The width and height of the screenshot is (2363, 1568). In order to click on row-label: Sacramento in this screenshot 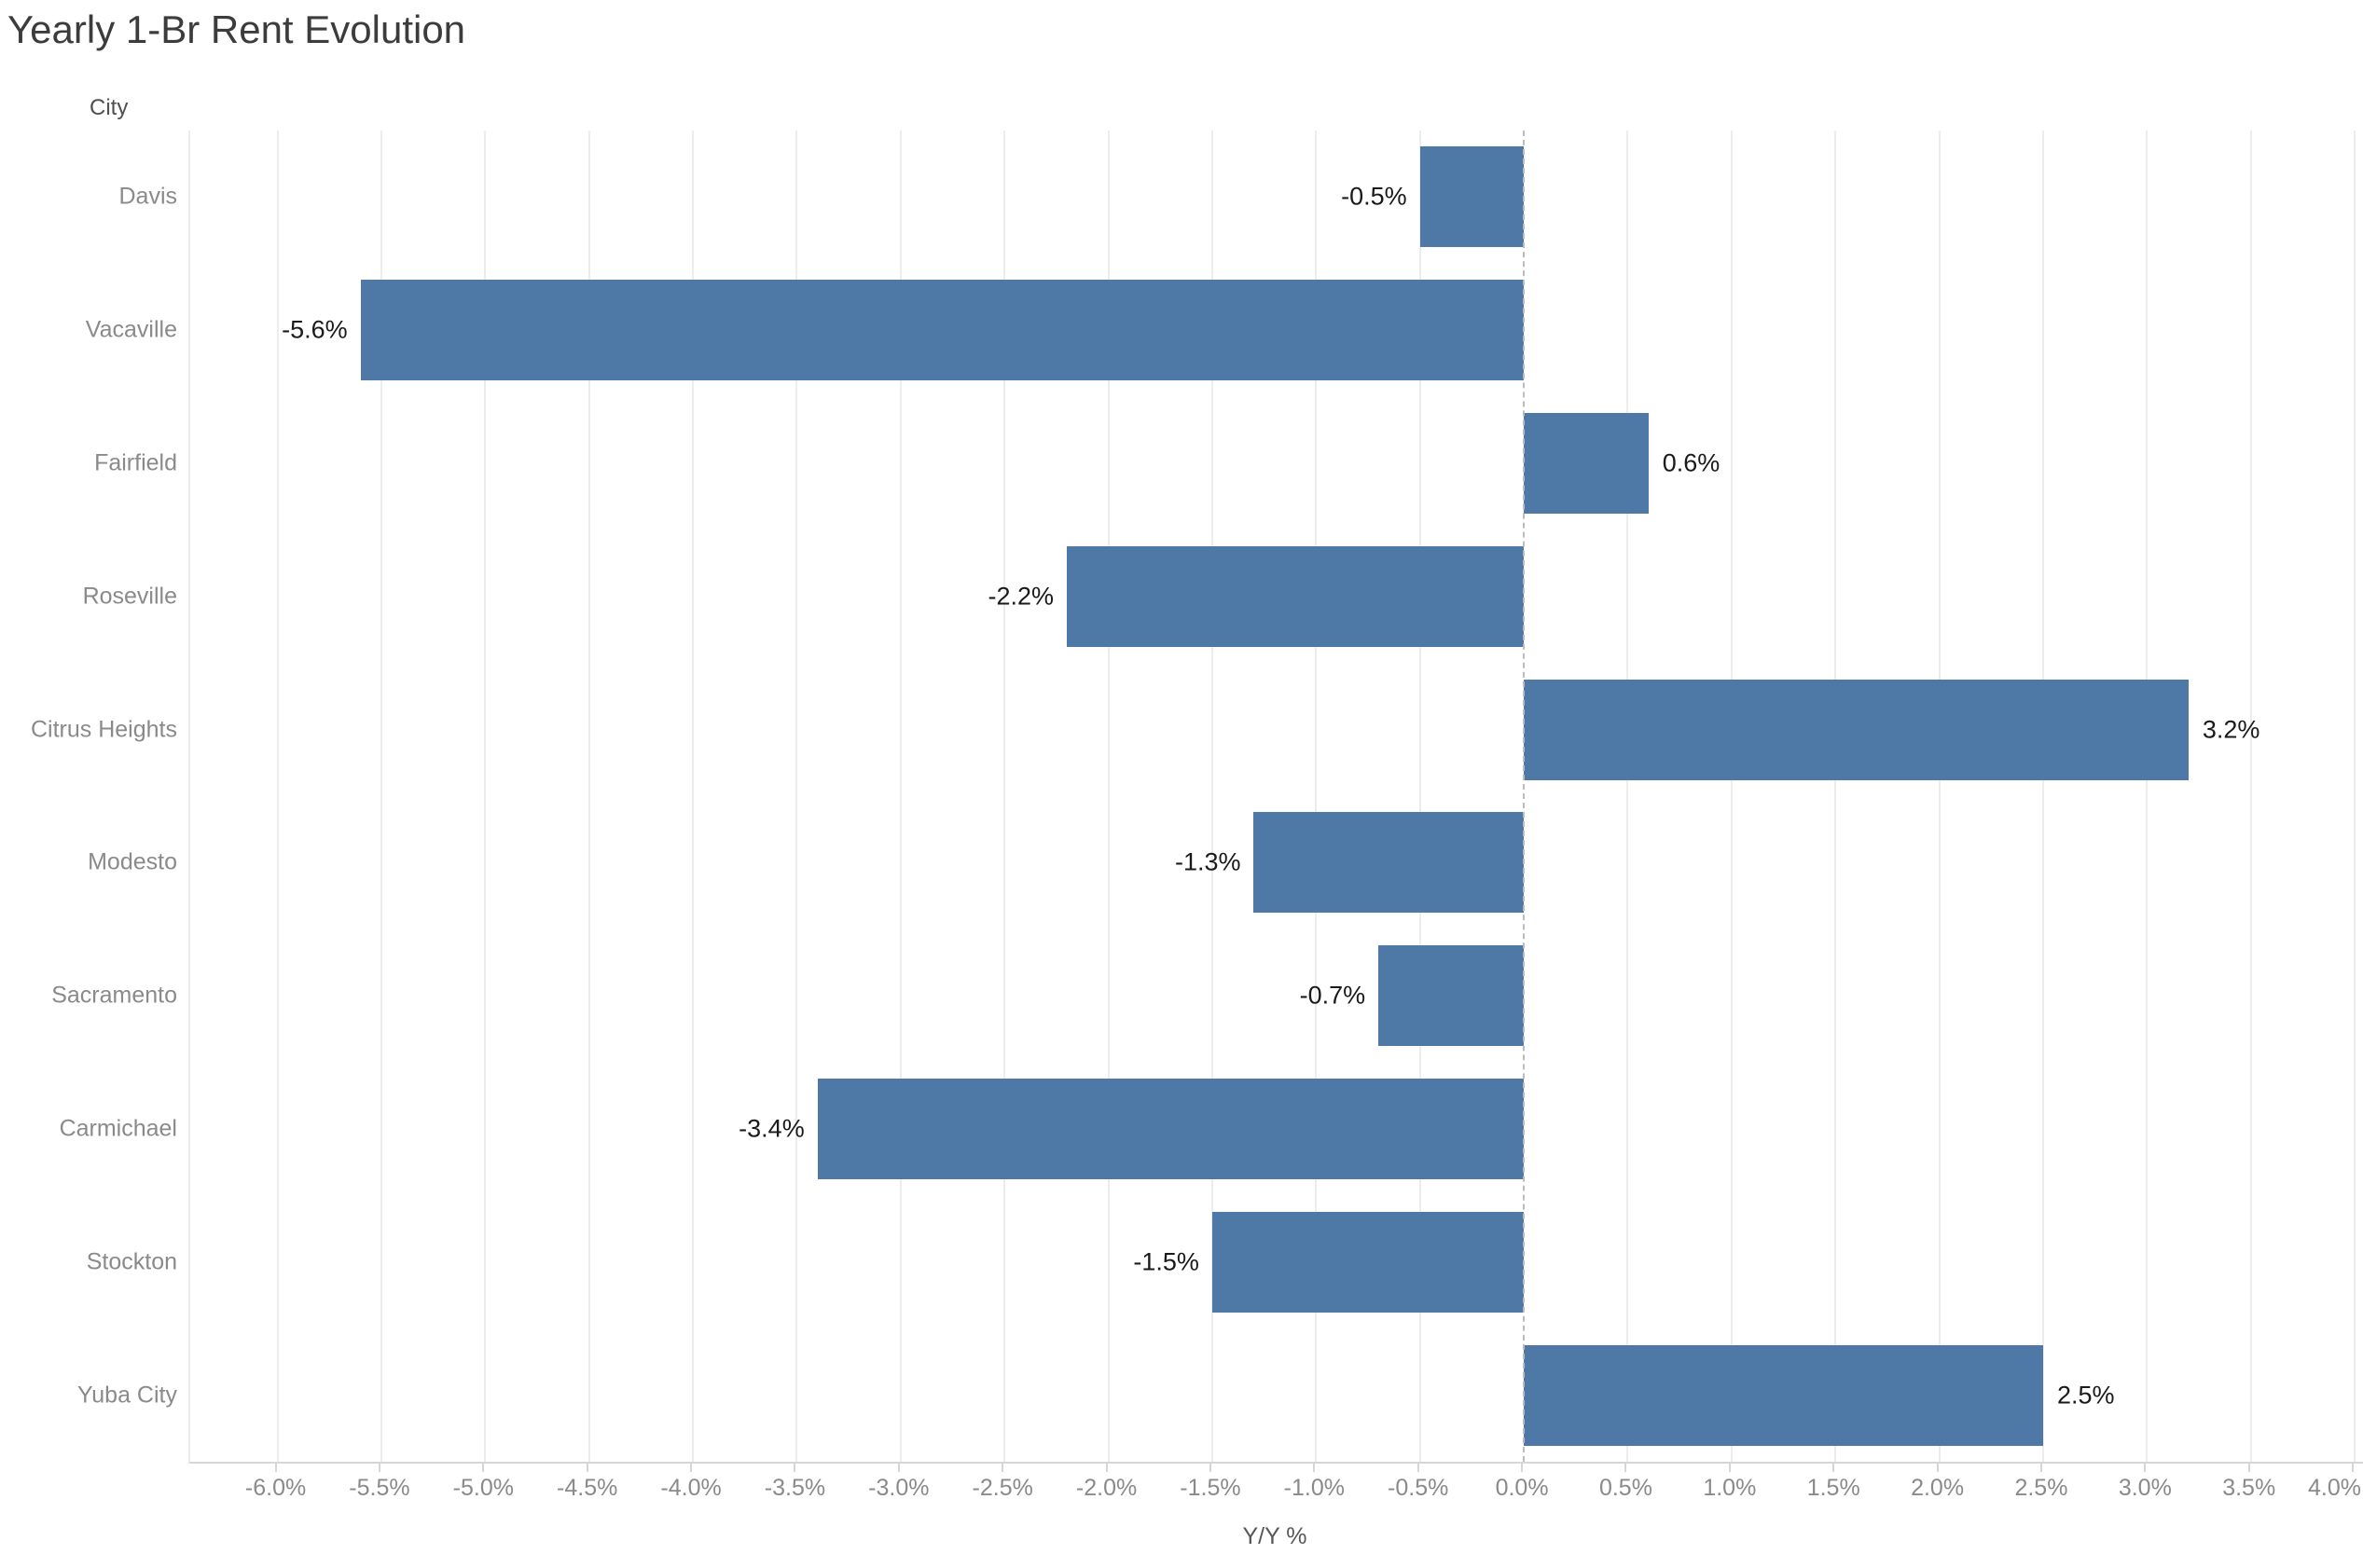, I will do `click(114, 995)`.